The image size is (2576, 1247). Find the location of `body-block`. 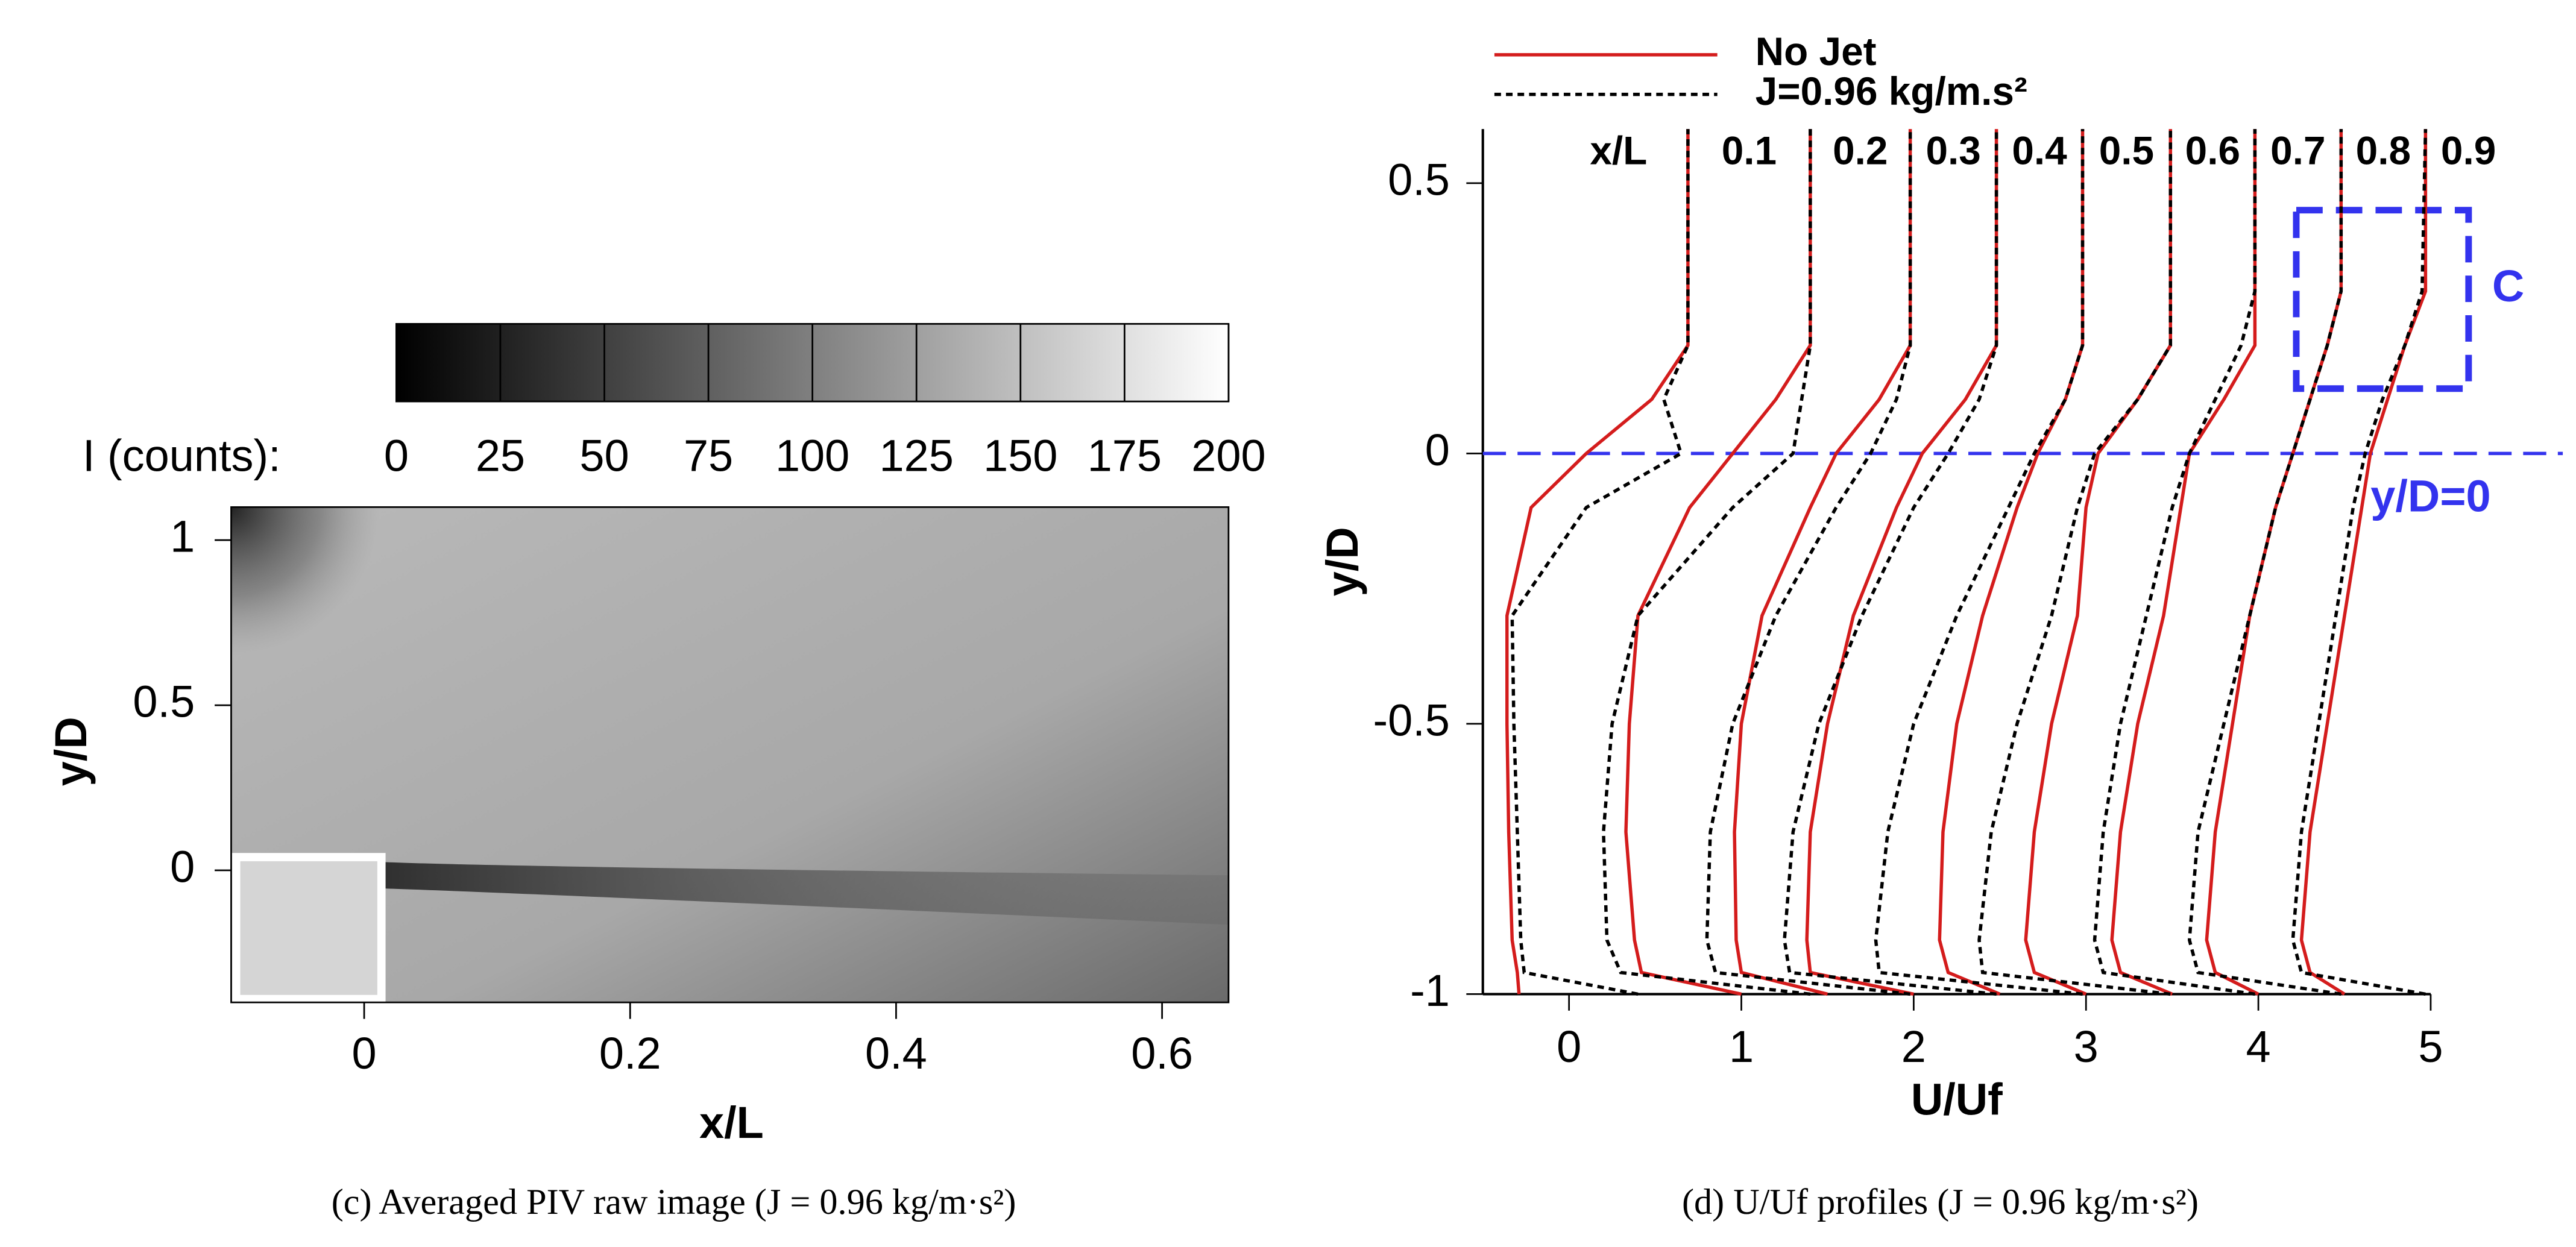

body-block is located at coordinates (308, 928).